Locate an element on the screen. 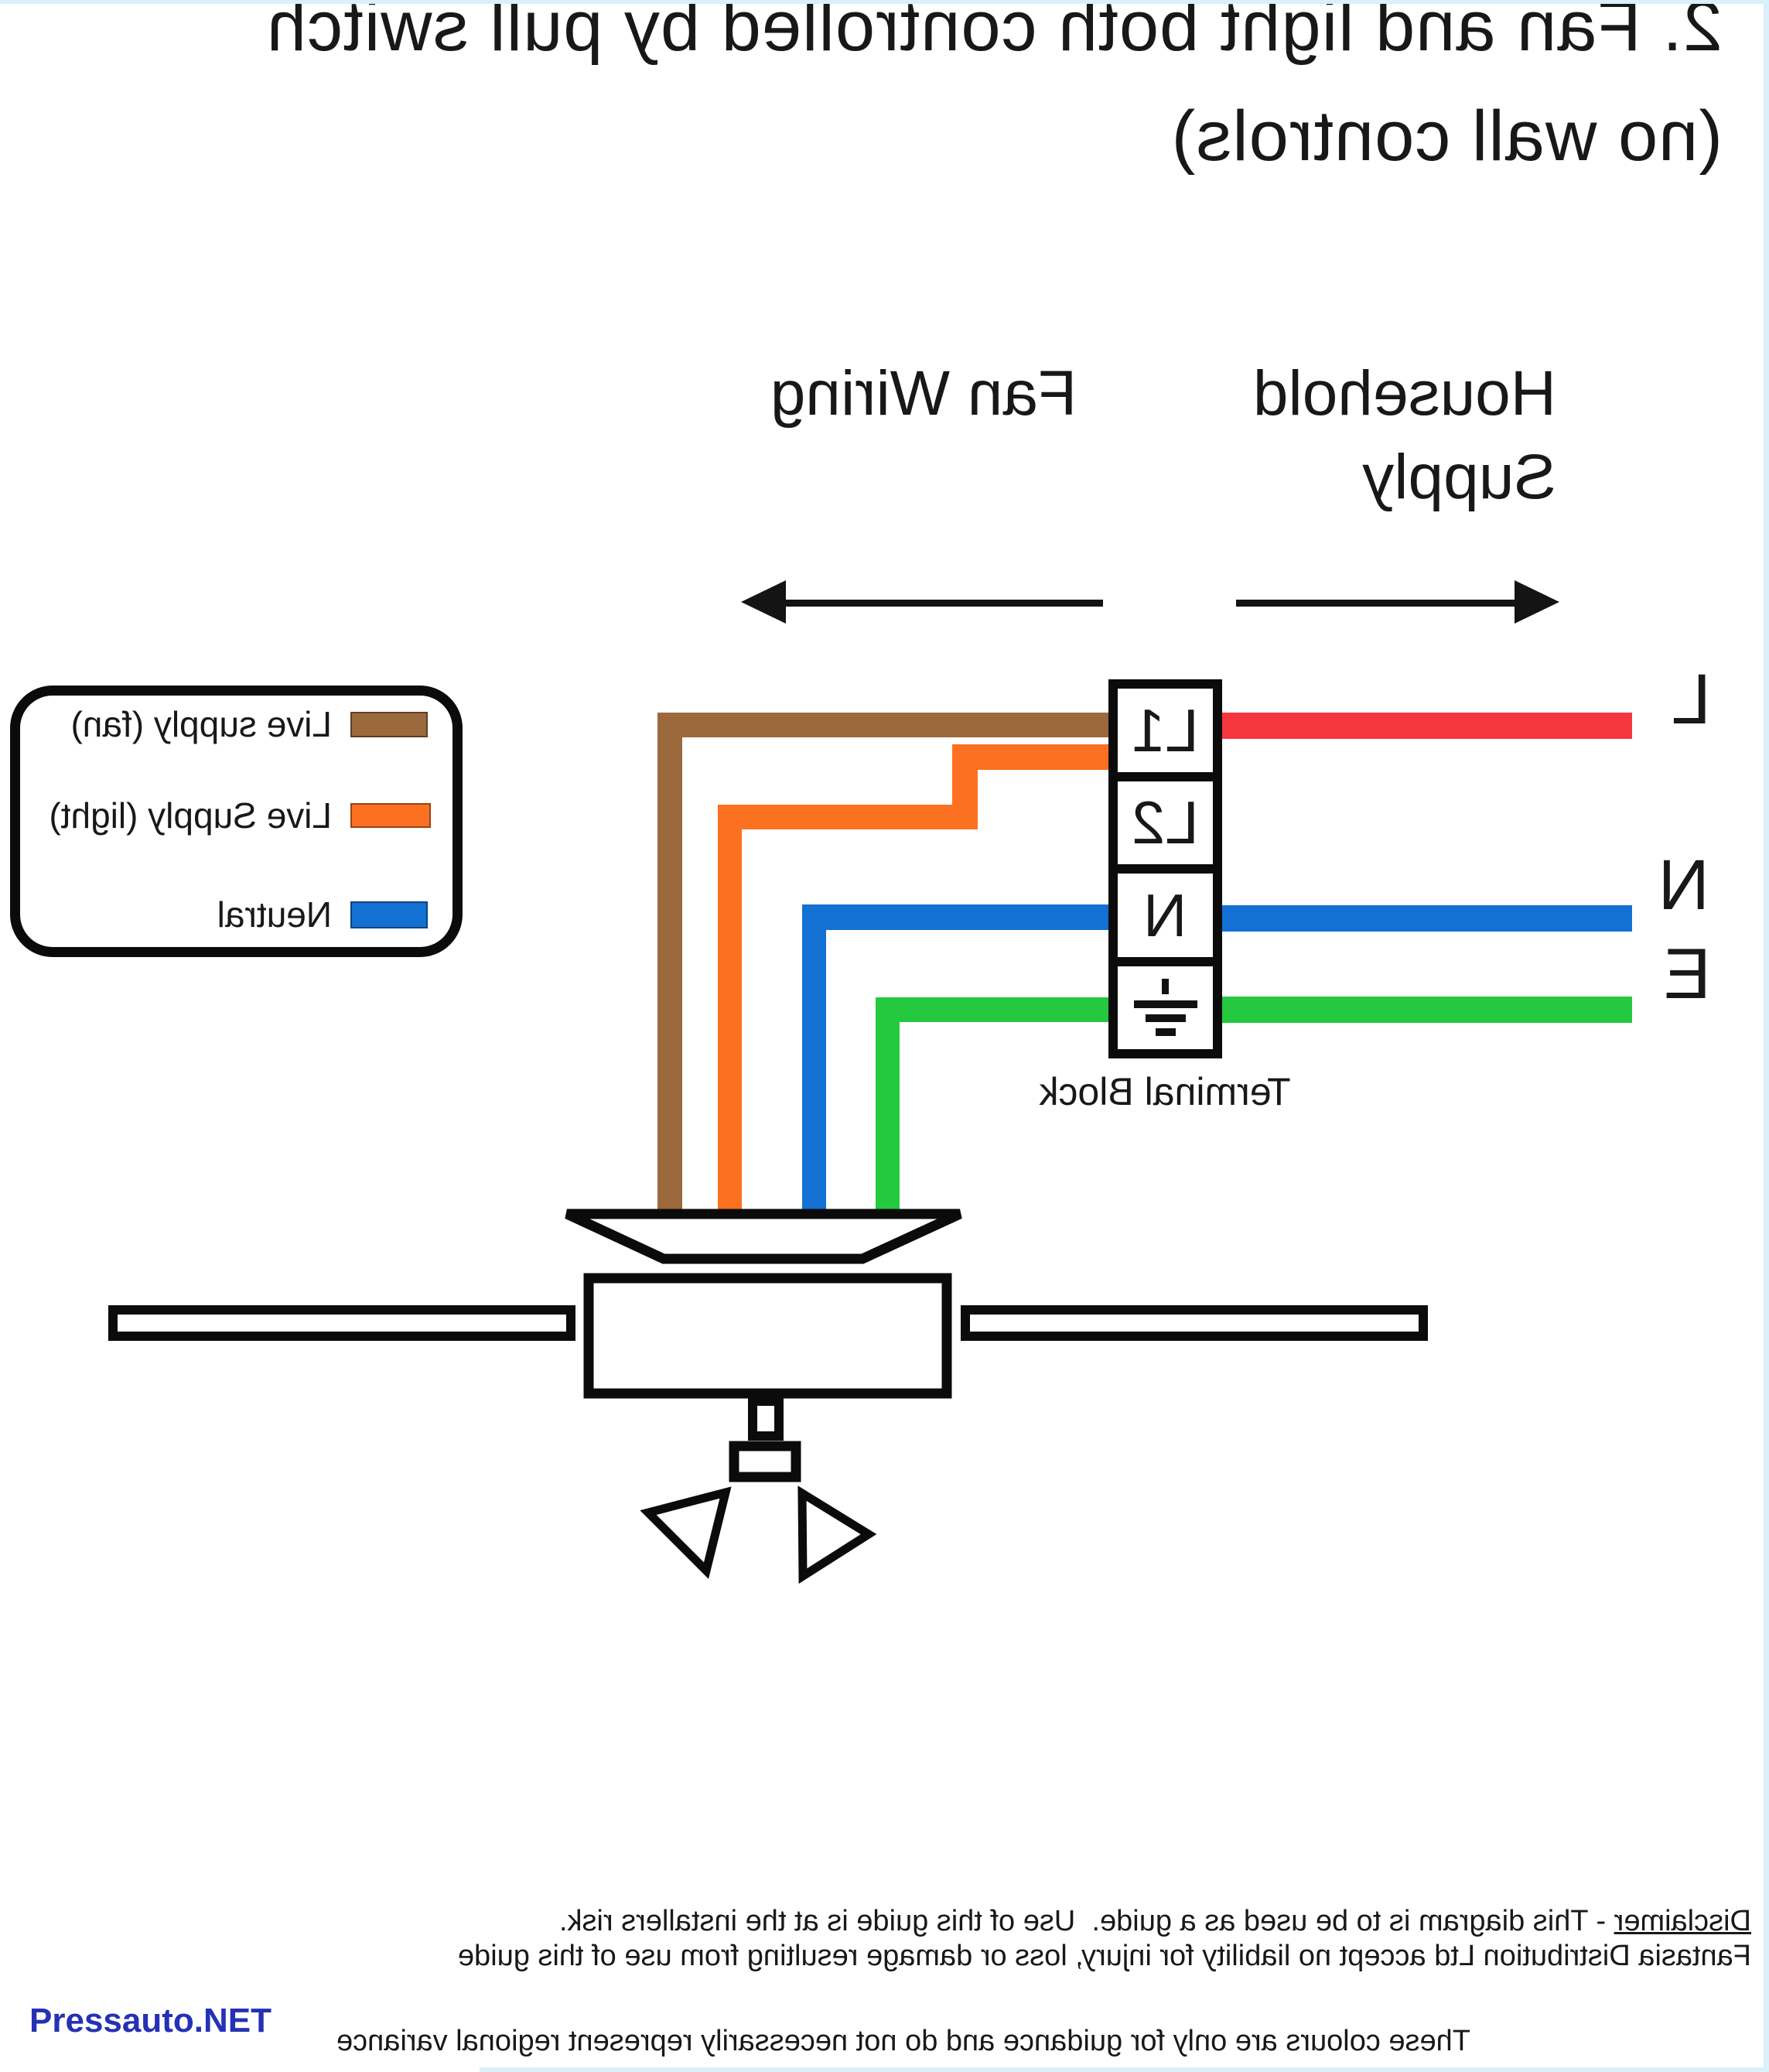 The height and width of the screenshot is (2072, 1769). household-supply-arrow-icon is located at coordinates (1397, 603).